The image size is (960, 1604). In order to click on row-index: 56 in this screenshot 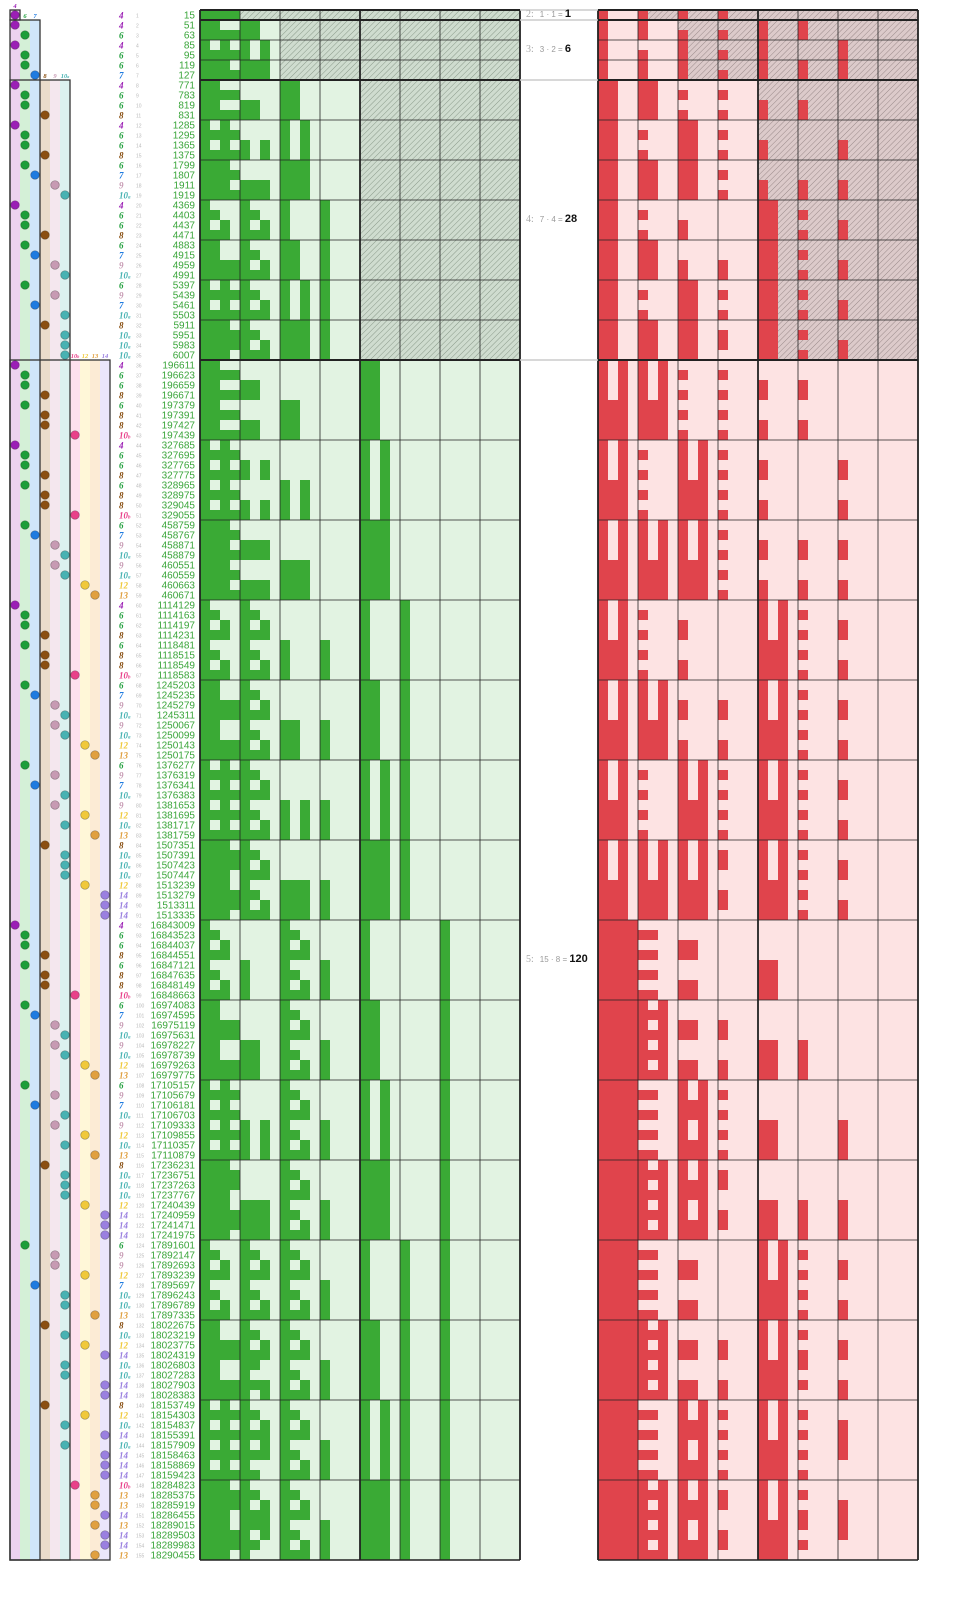, I will do `click(139, 567)`.